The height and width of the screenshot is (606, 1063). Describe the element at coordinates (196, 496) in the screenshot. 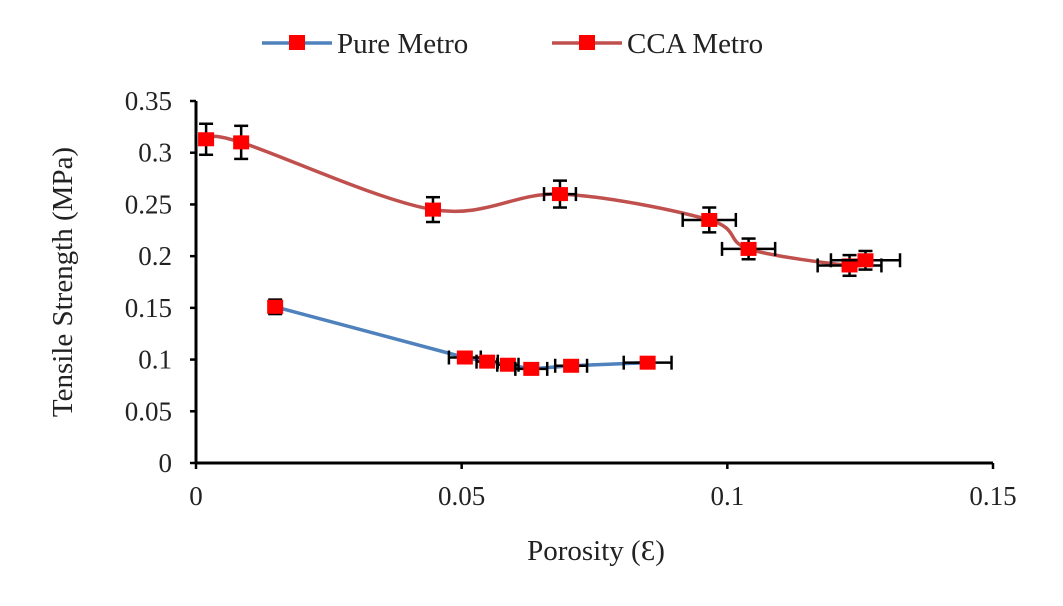

I see `x-tick-label: 0` at that location.